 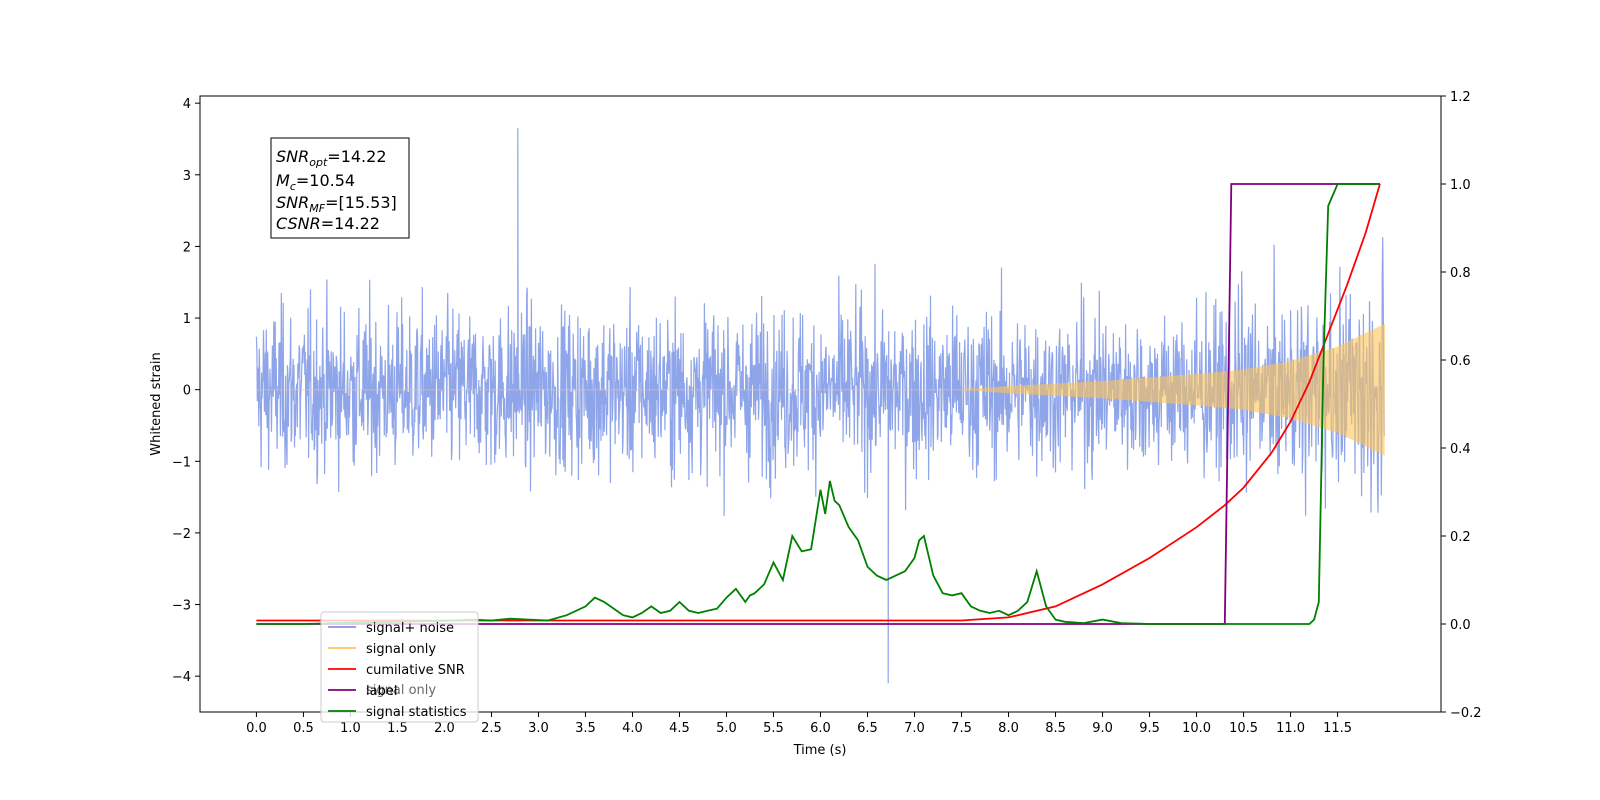 I want to click on annotation-csnr: CSNR=14.22, so click(x=328, y=223).